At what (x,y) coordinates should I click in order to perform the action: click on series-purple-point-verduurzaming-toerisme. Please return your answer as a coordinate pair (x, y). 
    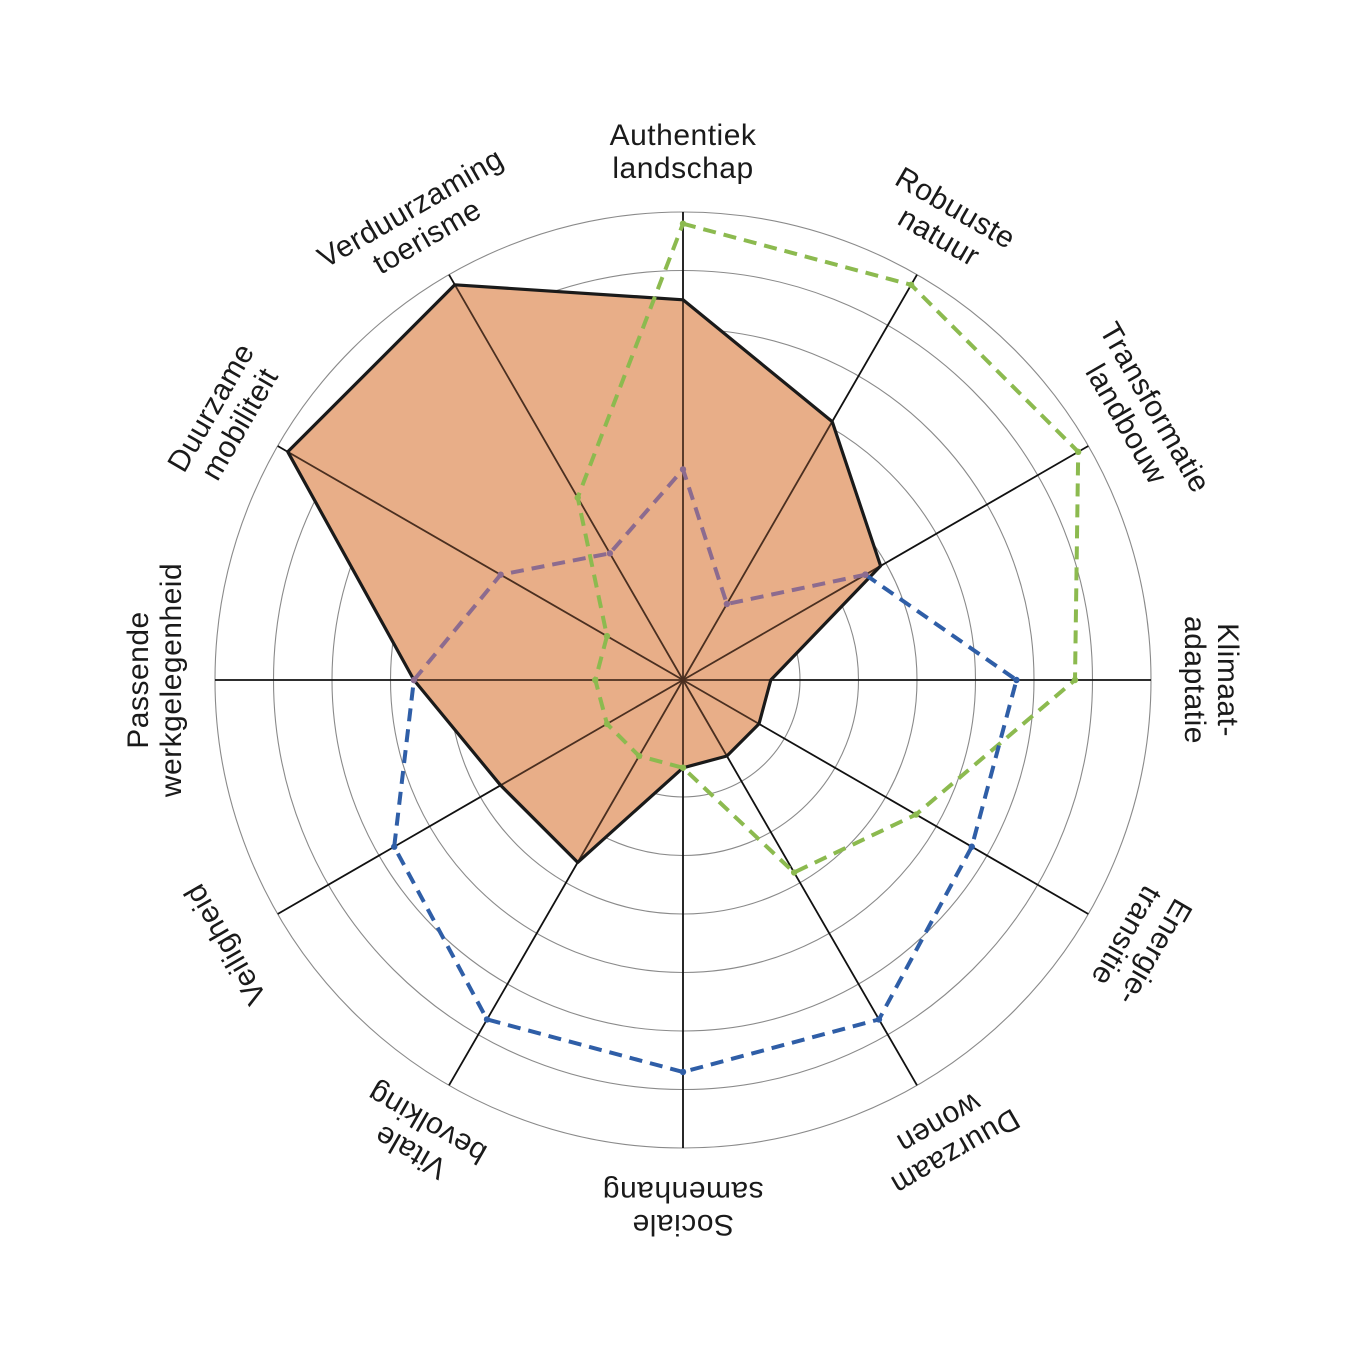
    Looking at the image, I should click on (610, 553).